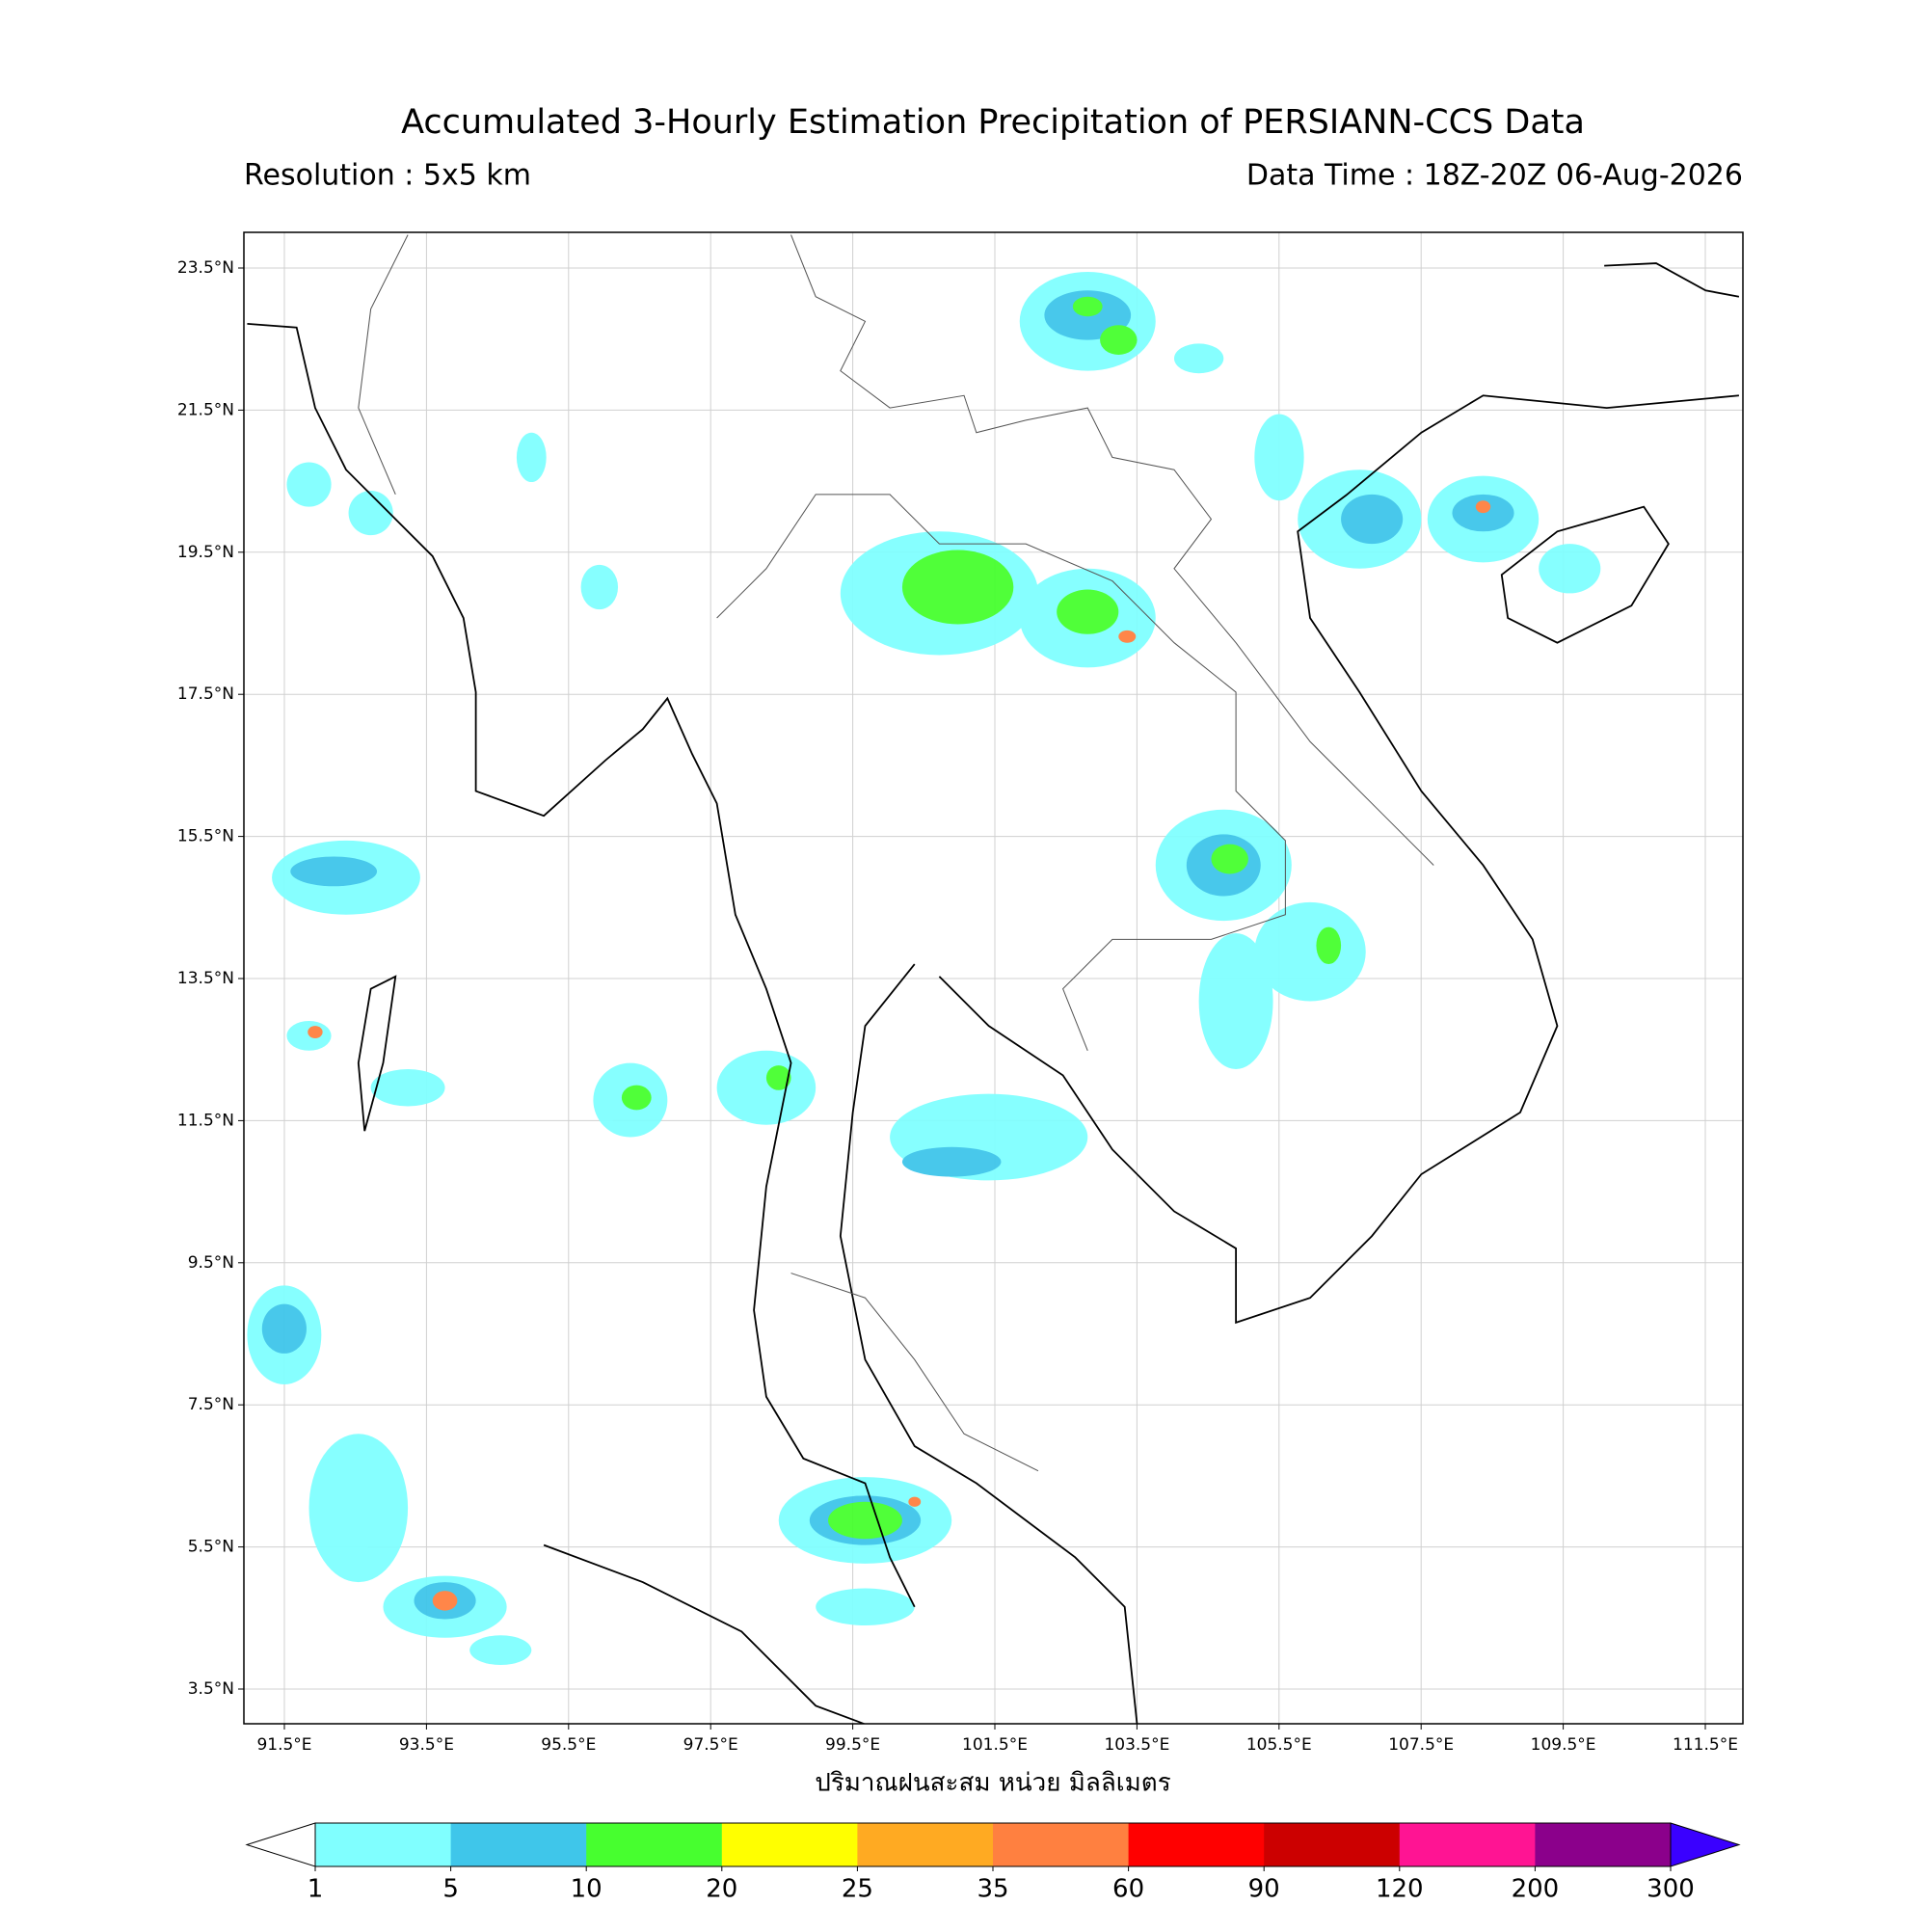 The height and width of the screenshot is (1932, 1928). Describe the element at coordinates (205, 837) in the screenshot. I see `lat-label: 15.5°N` at that location.